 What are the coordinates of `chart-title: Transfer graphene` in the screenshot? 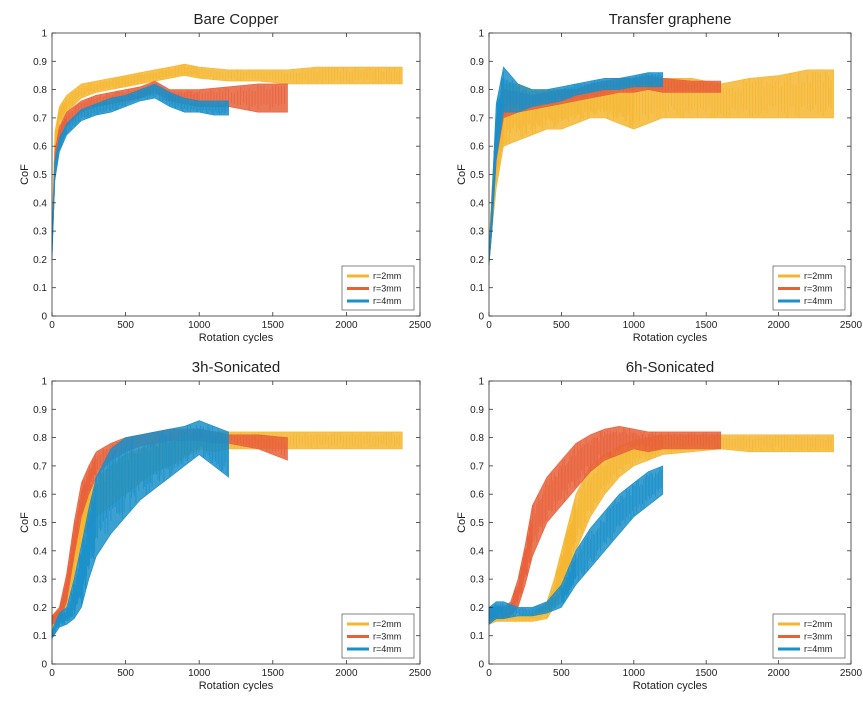 It's located at (670, 19).